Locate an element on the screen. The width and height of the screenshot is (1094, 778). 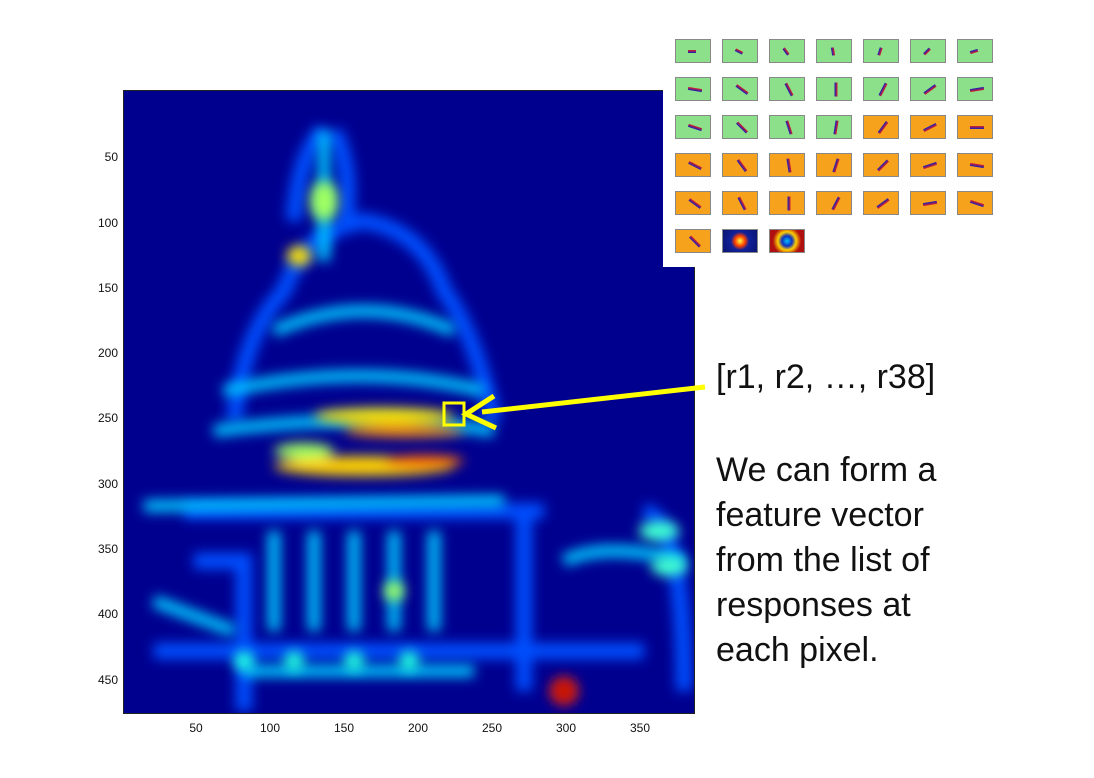
description-line: feature vector is located at coordinates (820, 515).